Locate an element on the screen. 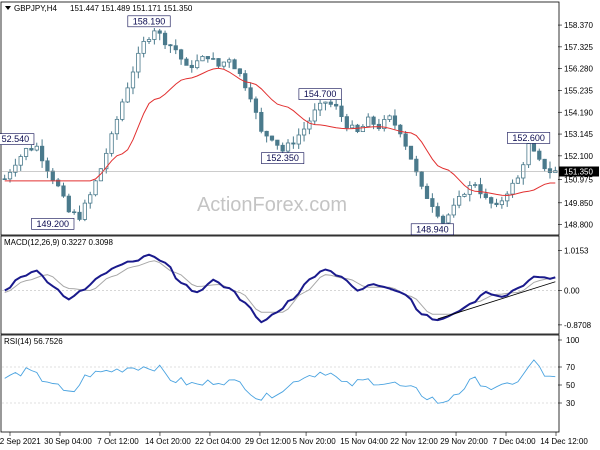 The height and width of the screenshot is (450, 600). price-ytick-label: 155.235 is located at coordinates (578, 90).